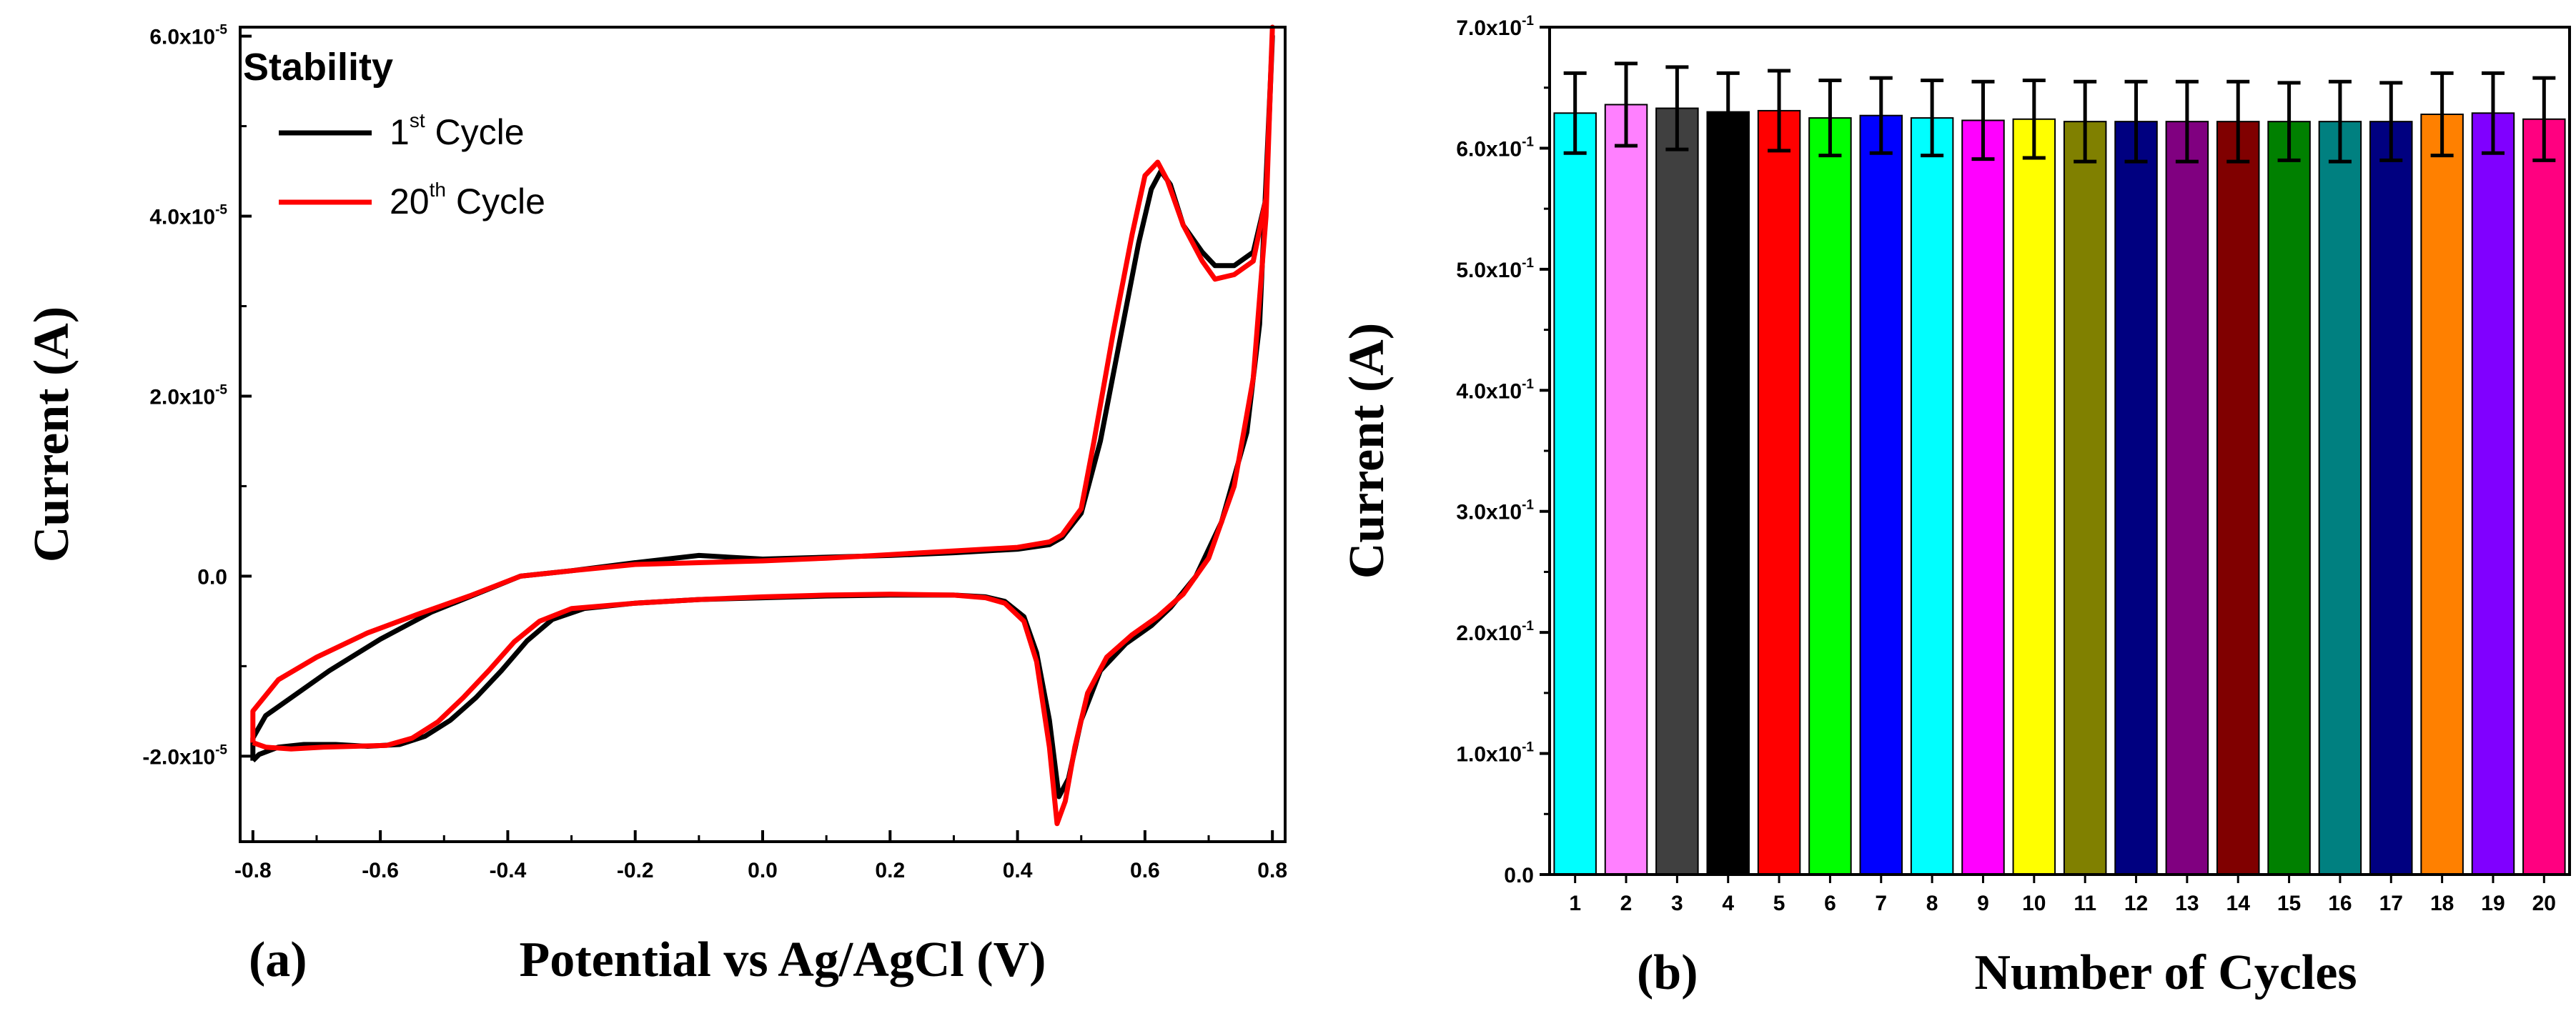 The width and height of the screenshot is (2576, 1011). What do you see at coordinates (2136, 903) in the screenshot?
I see `x-tick-label: 12` at bounding box center [2136, 903].